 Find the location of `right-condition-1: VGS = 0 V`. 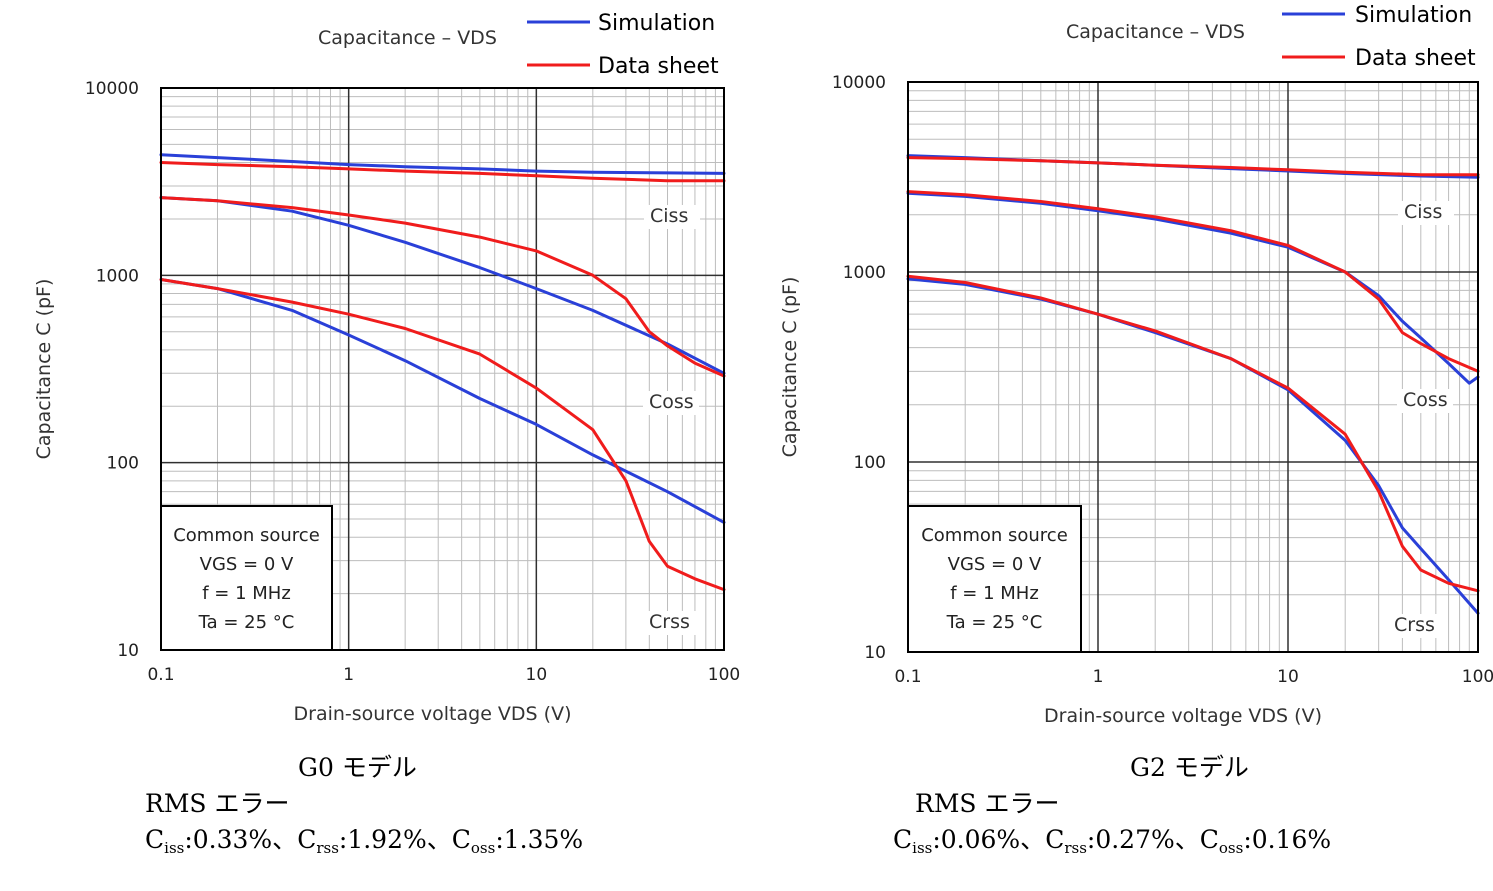

right-condition-1: VGS = 0 V is located at coordinates (995, 564).